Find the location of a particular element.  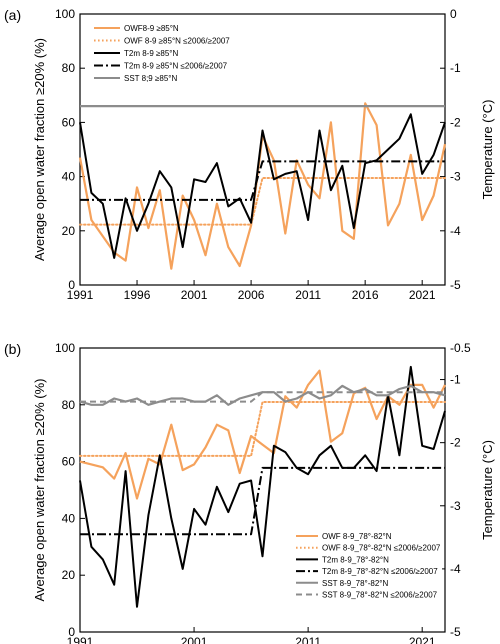

legend-label: OWF 8-9_78°-82°N is located at coordinates (357, 536).